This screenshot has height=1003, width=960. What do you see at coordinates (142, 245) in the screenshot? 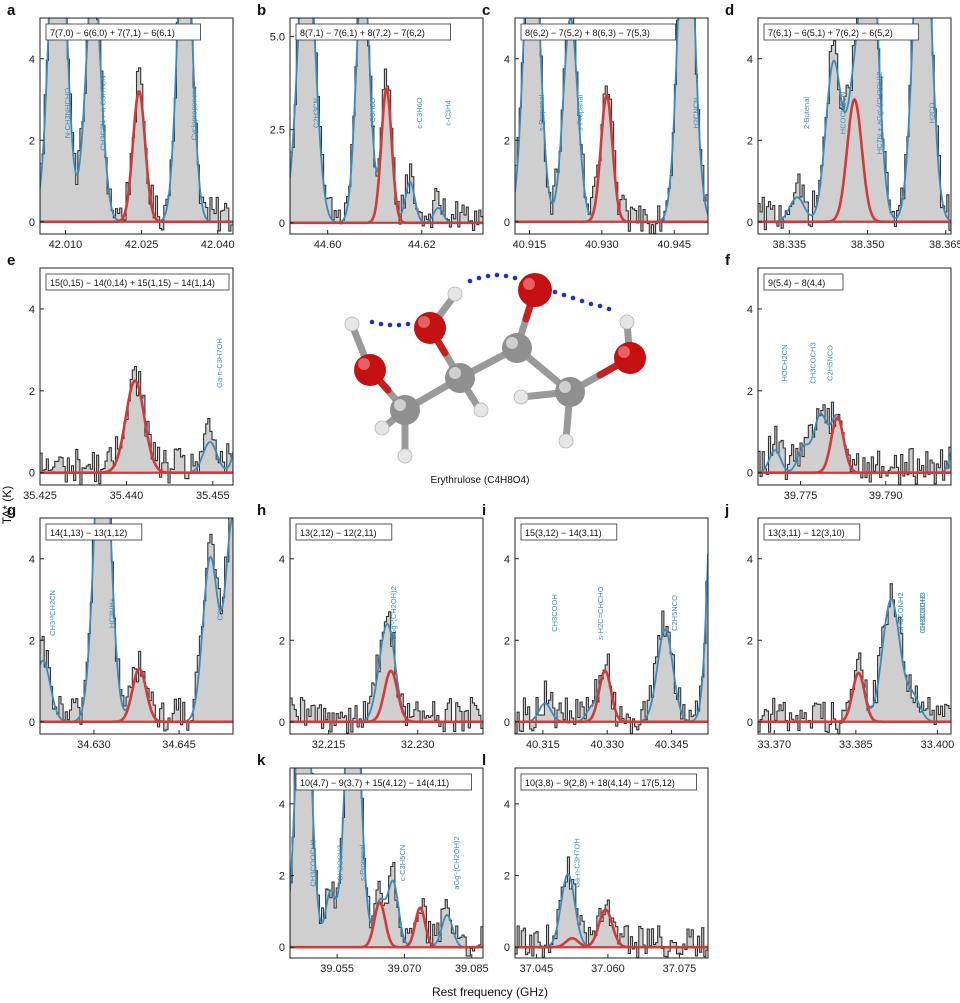
I see `x-tick-label: 42.025` at bounding box center [142, 245].